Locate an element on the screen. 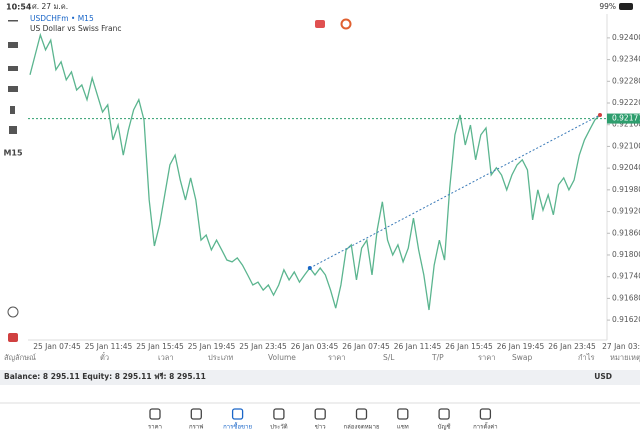  x-tick-label: 26 Jan 19:45 is located at coordinates (521, 346).